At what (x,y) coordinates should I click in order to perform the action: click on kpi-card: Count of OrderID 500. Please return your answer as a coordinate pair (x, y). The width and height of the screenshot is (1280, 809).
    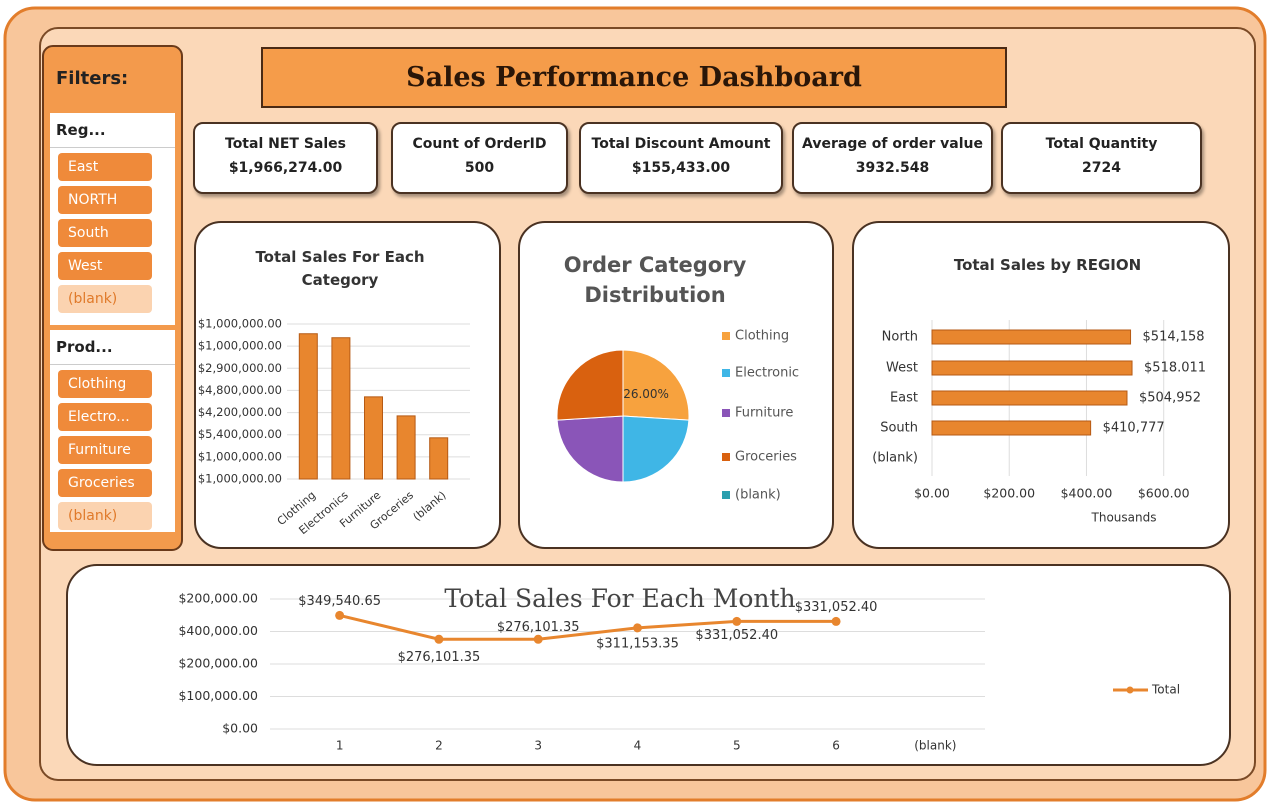
    Looking at the image, I should click on (479, 158).